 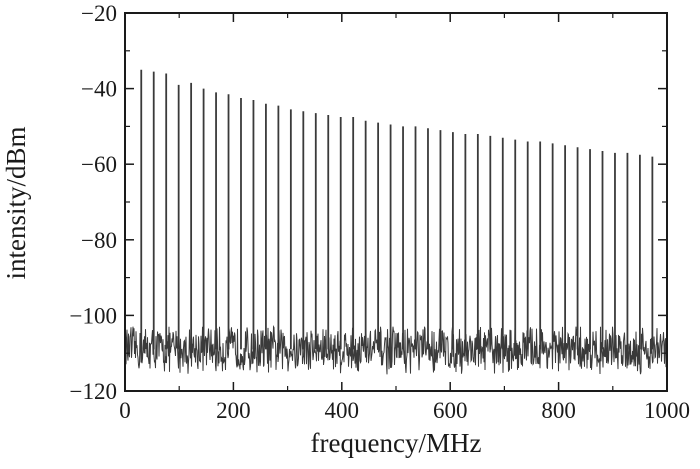 I want to click on y-tick-label: −120, so click(x=93, y=391).